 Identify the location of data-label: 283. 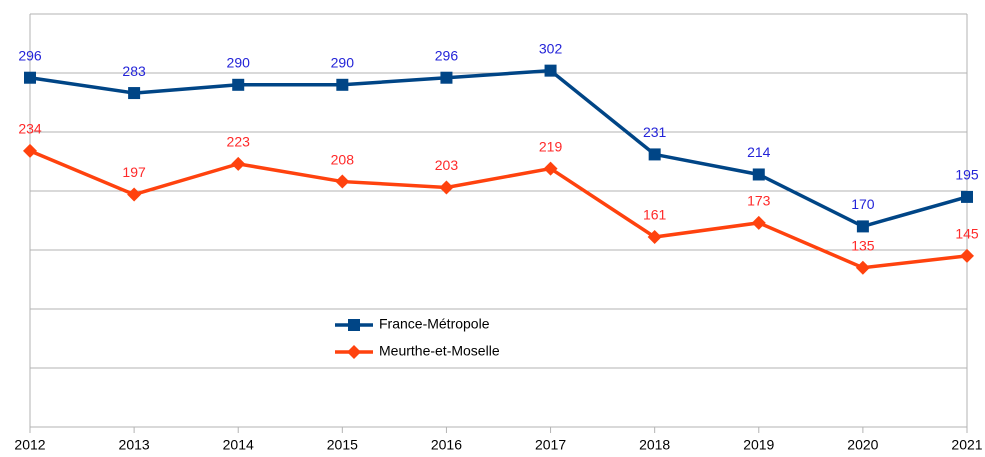
(134, 71).